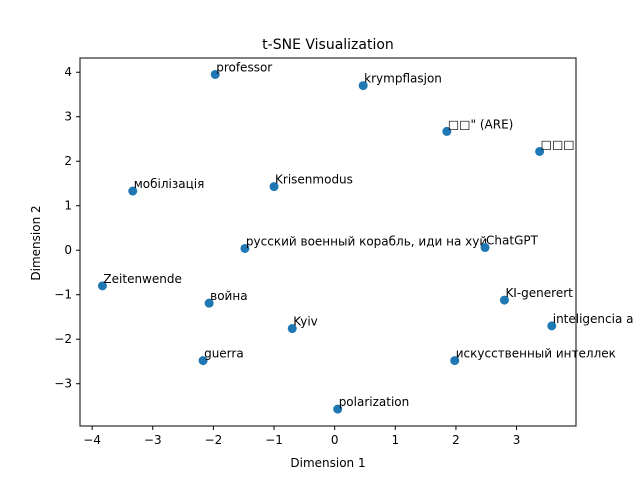 Image resolution: width=640 pixels, height=480 pixels. What do you see at coordinates (63, 384) in the screenshot?
I see `y-tick-label: −3` at bounding box center [63, 384].